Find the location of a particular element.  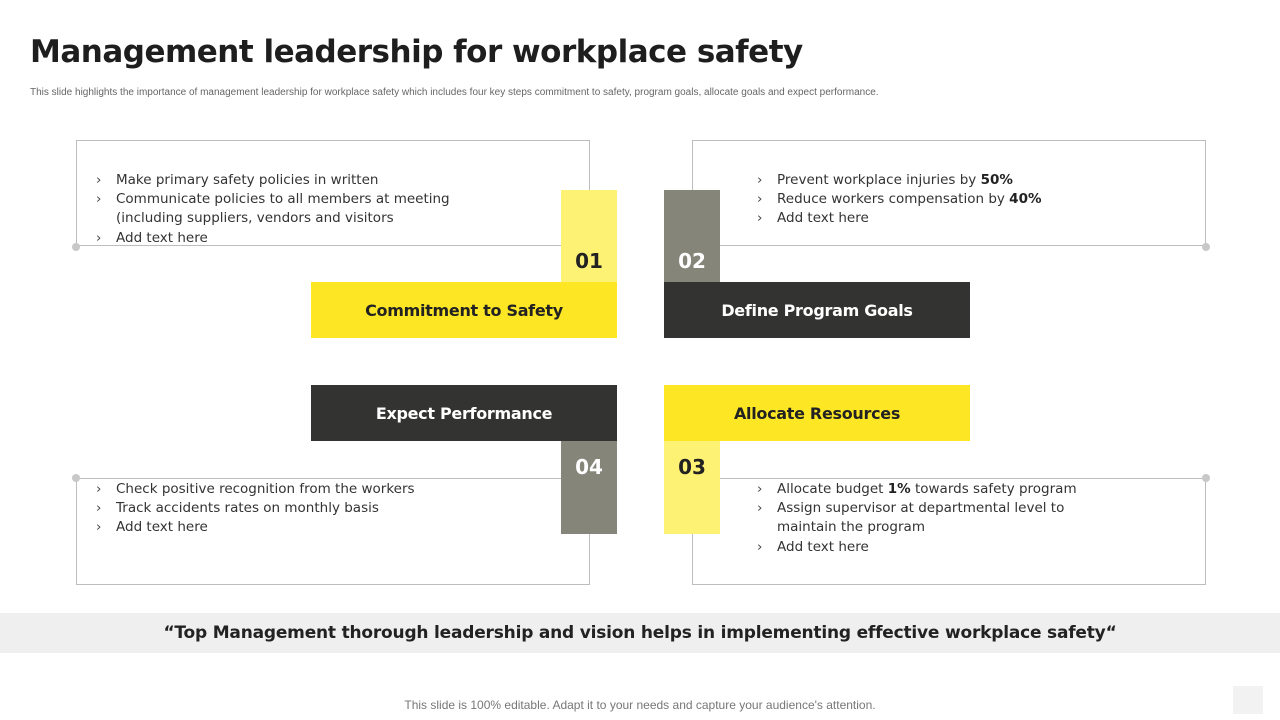

list-item: Track accidents rates on monthly basis is located at coordinates (286, 508).